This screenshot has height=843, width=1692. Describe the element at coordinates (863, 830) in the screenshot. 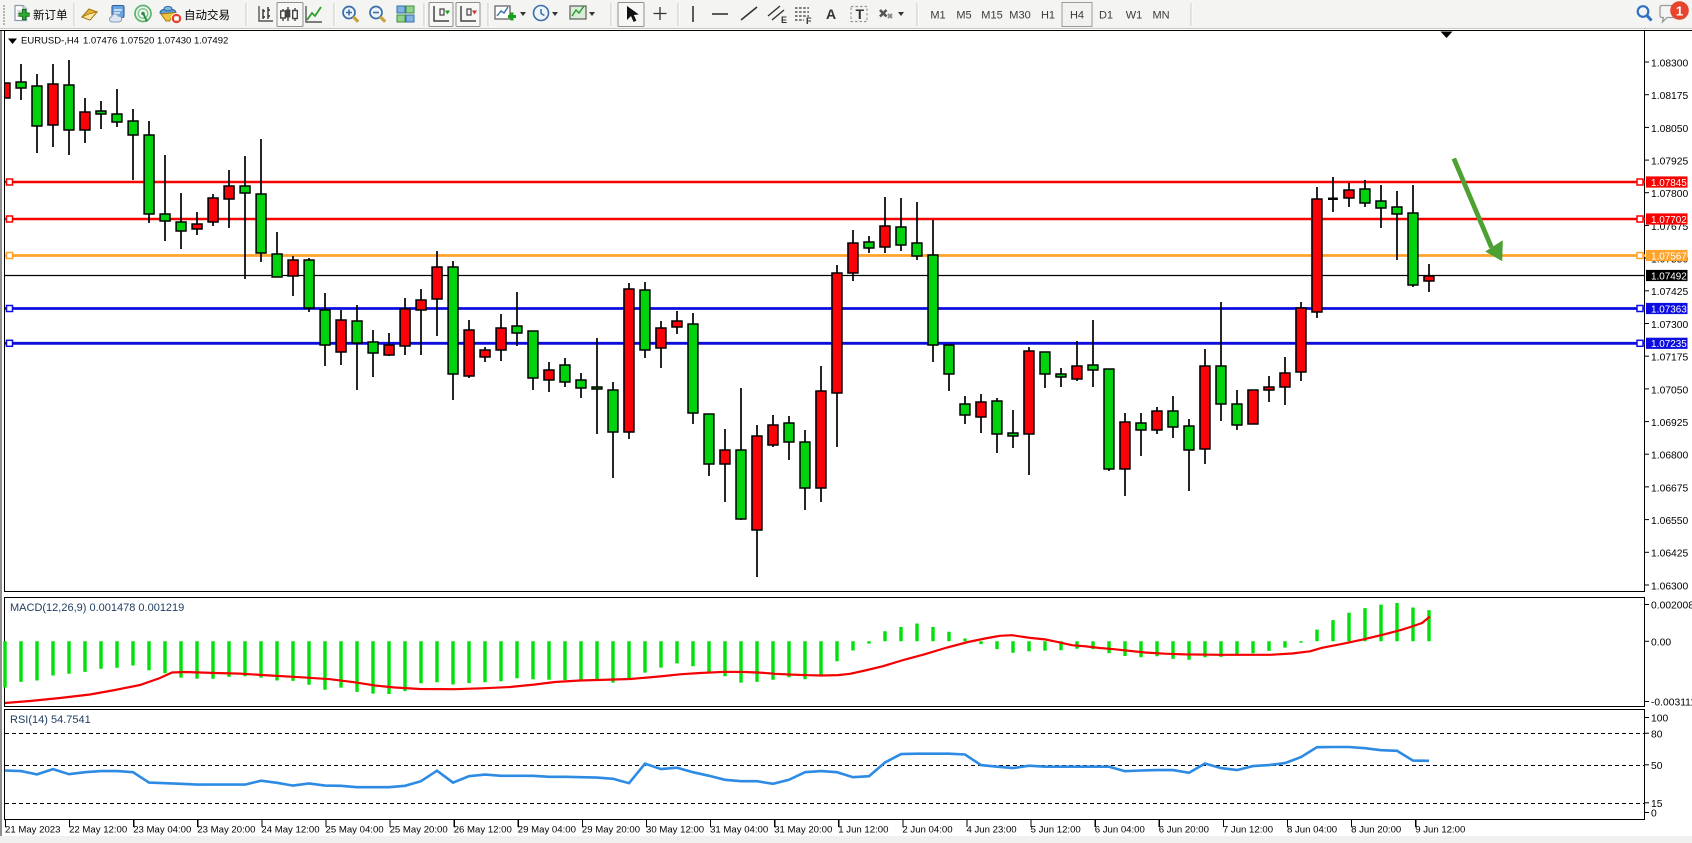

I see `svg-text: 1 Jun 12:00` at that location.